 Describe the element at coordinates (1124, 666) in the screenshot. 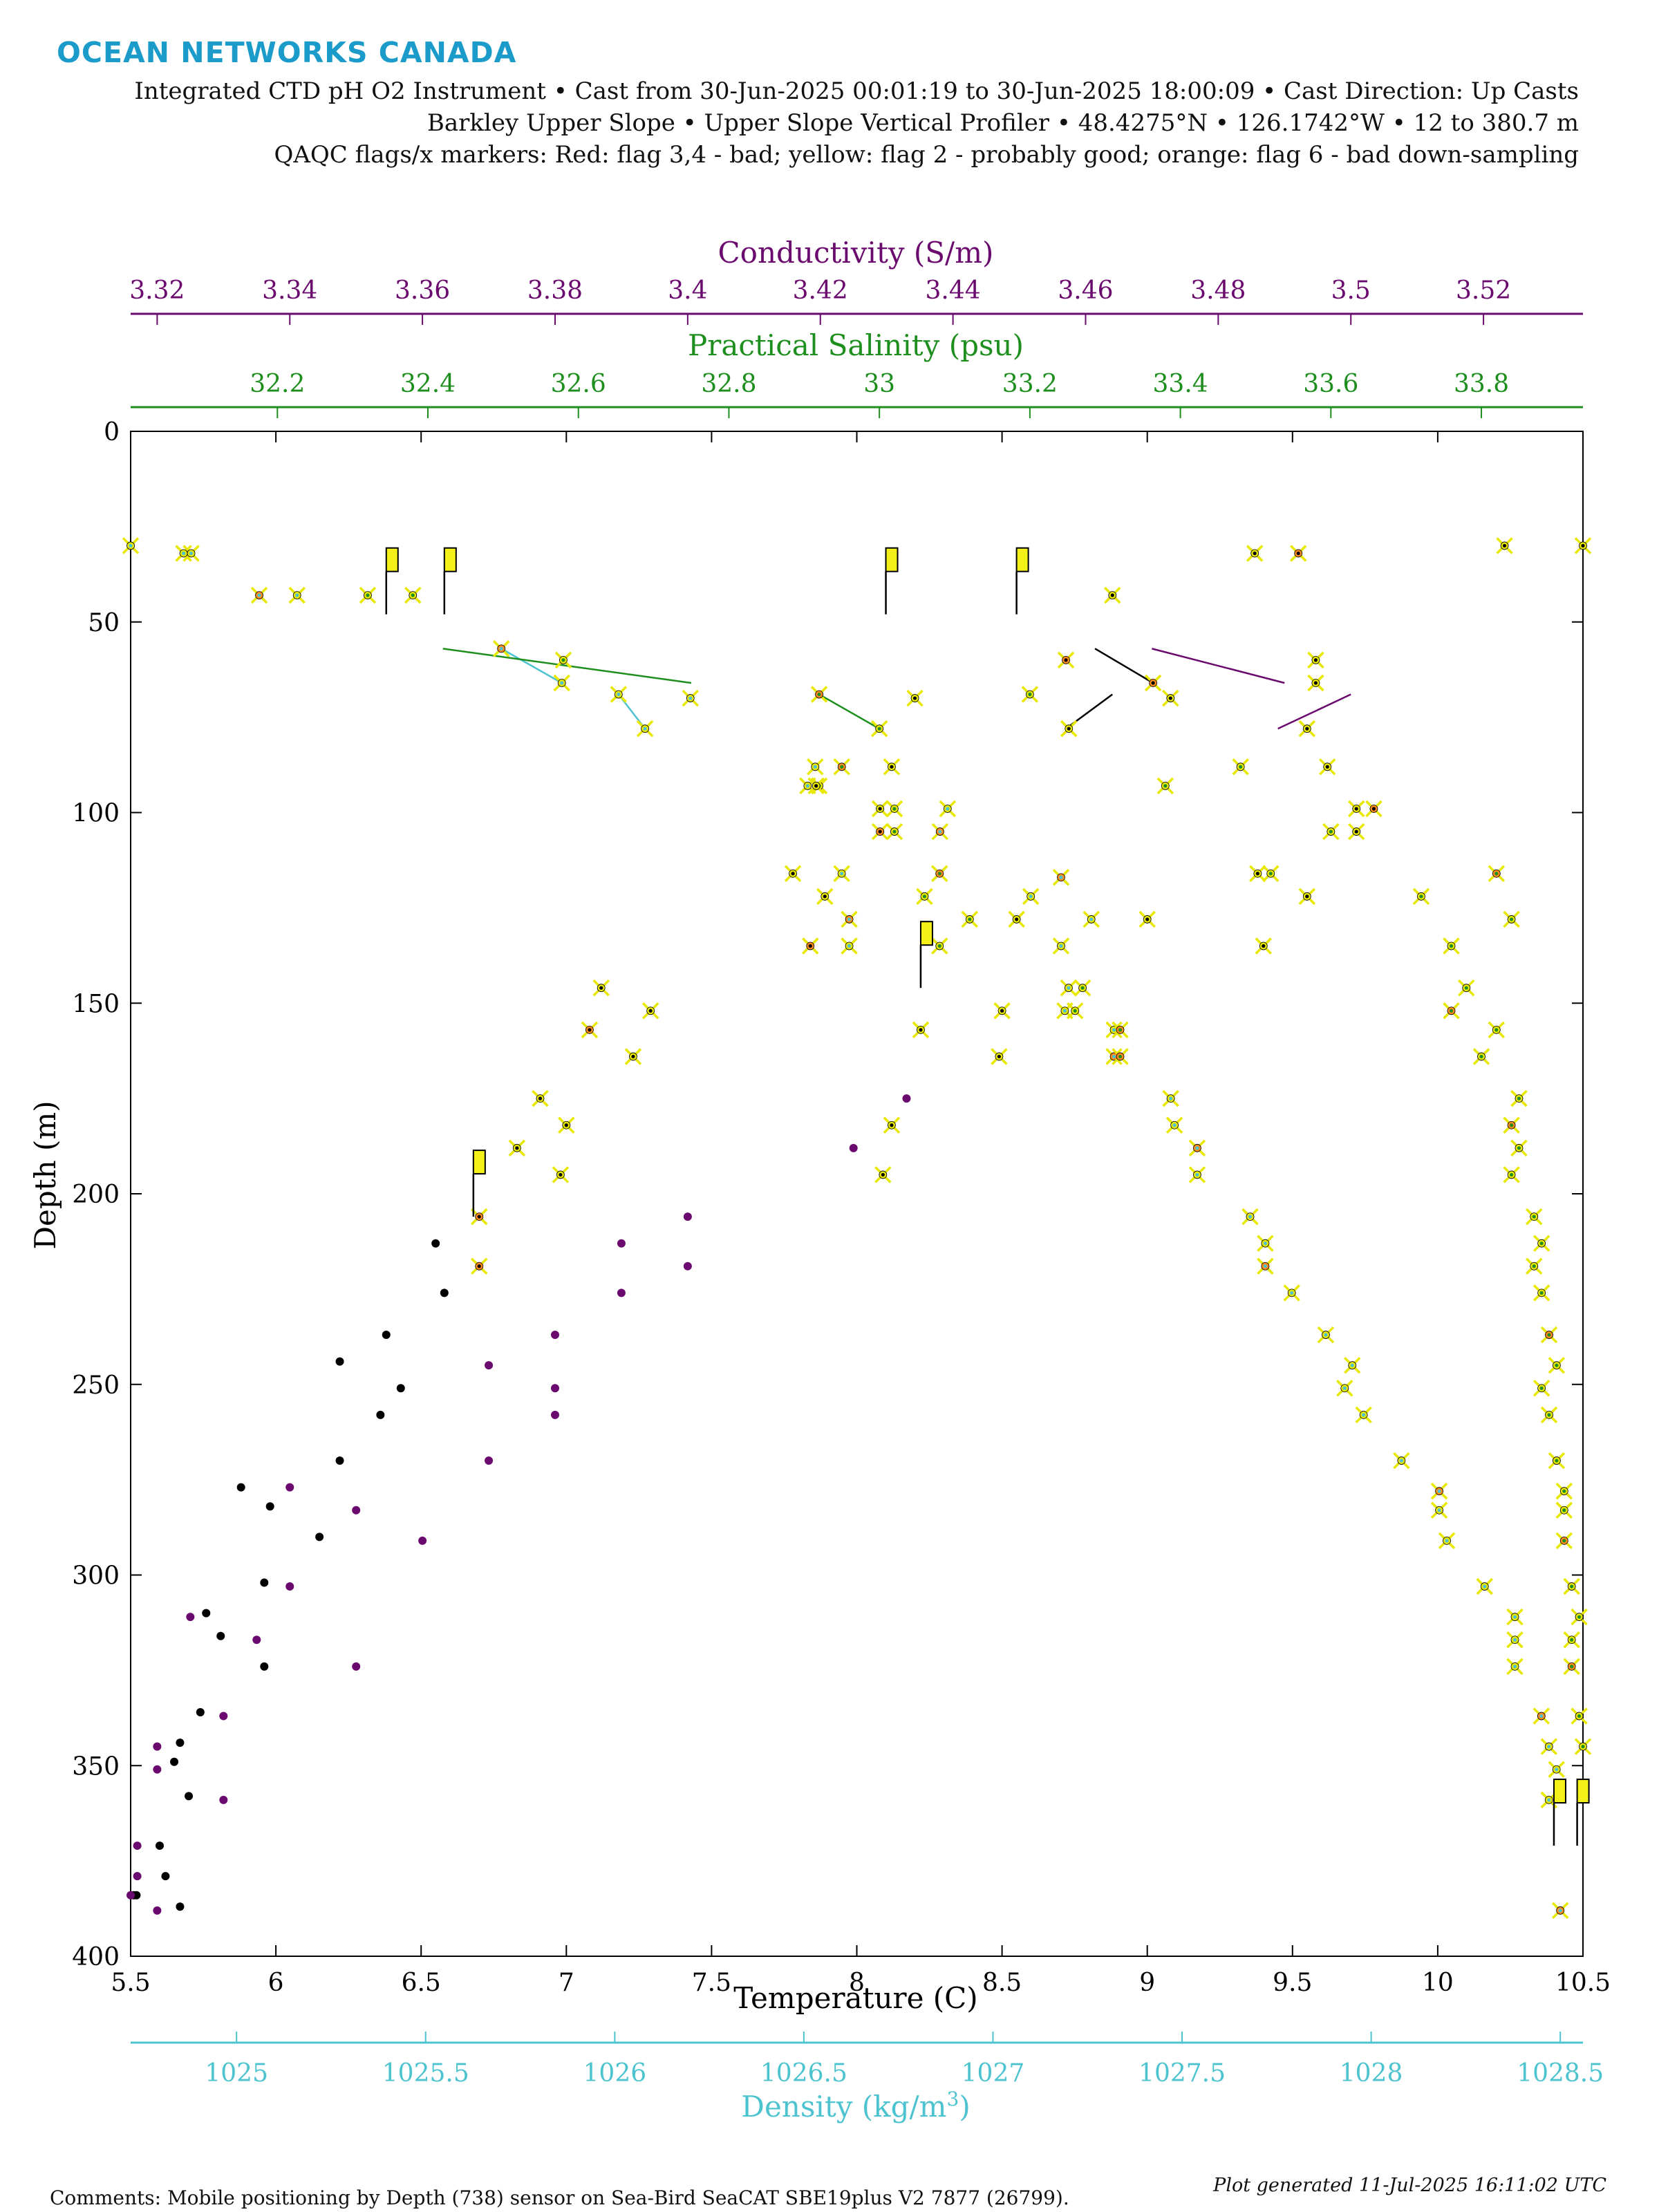

I see `temperature-connector-line` at that location.